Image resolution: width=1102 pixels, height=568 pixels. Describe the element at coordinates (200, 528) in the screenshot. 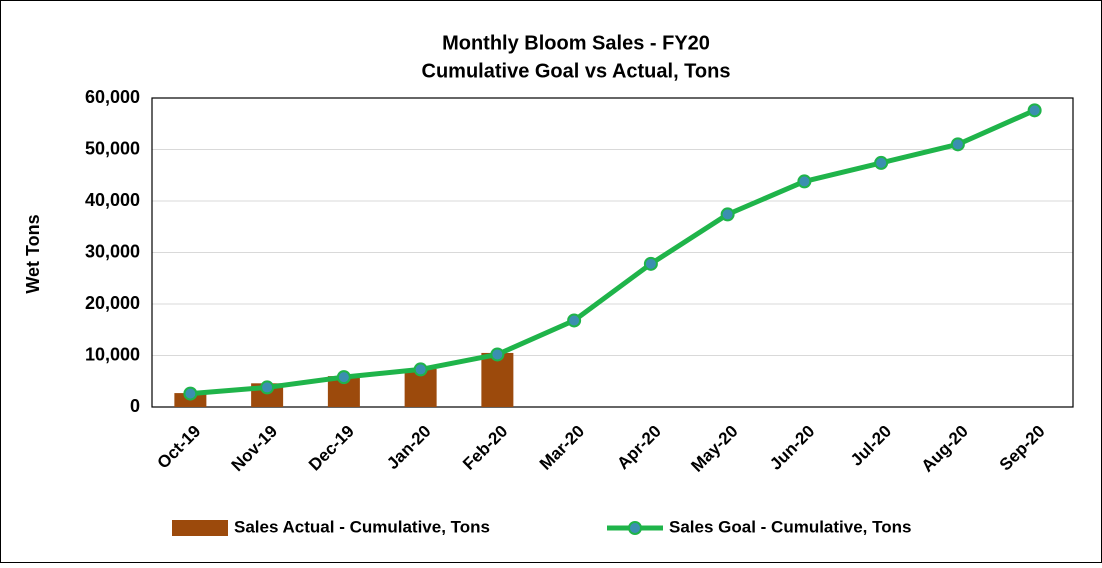

I see `legend-swatch` at that location.